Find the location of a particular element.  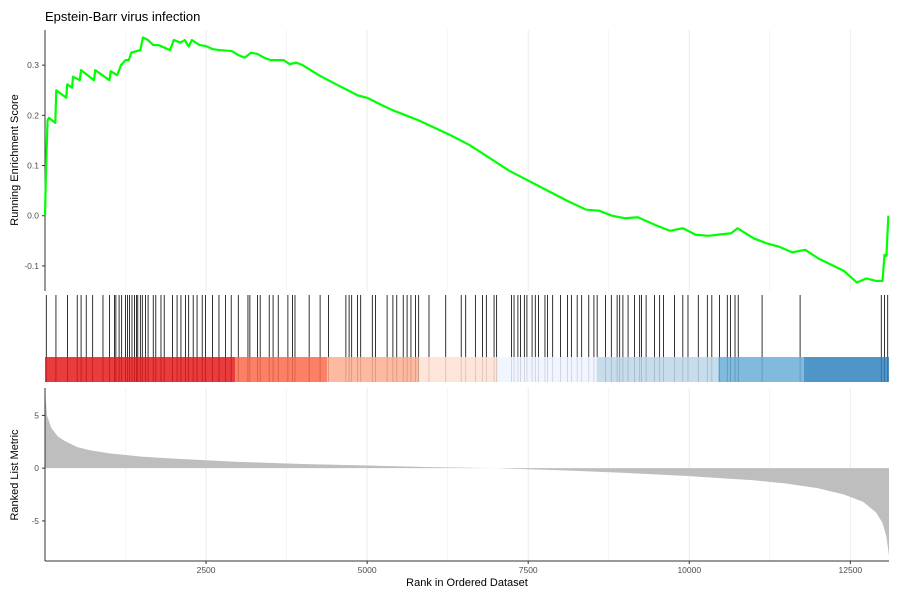

metric-y-tick-label: 0 is located at coordinates (36, 468).